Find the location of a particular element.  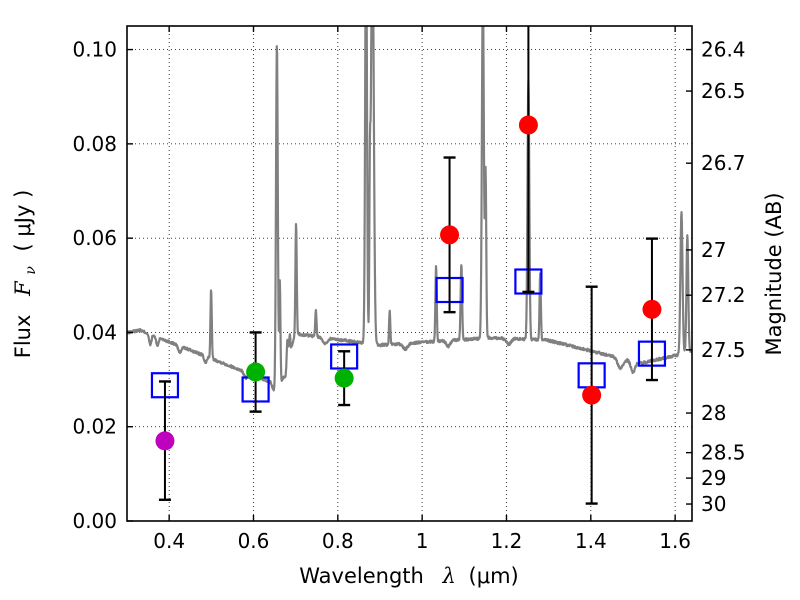

y2-tick-label: 27.5 is located at coordinates (723, 350).